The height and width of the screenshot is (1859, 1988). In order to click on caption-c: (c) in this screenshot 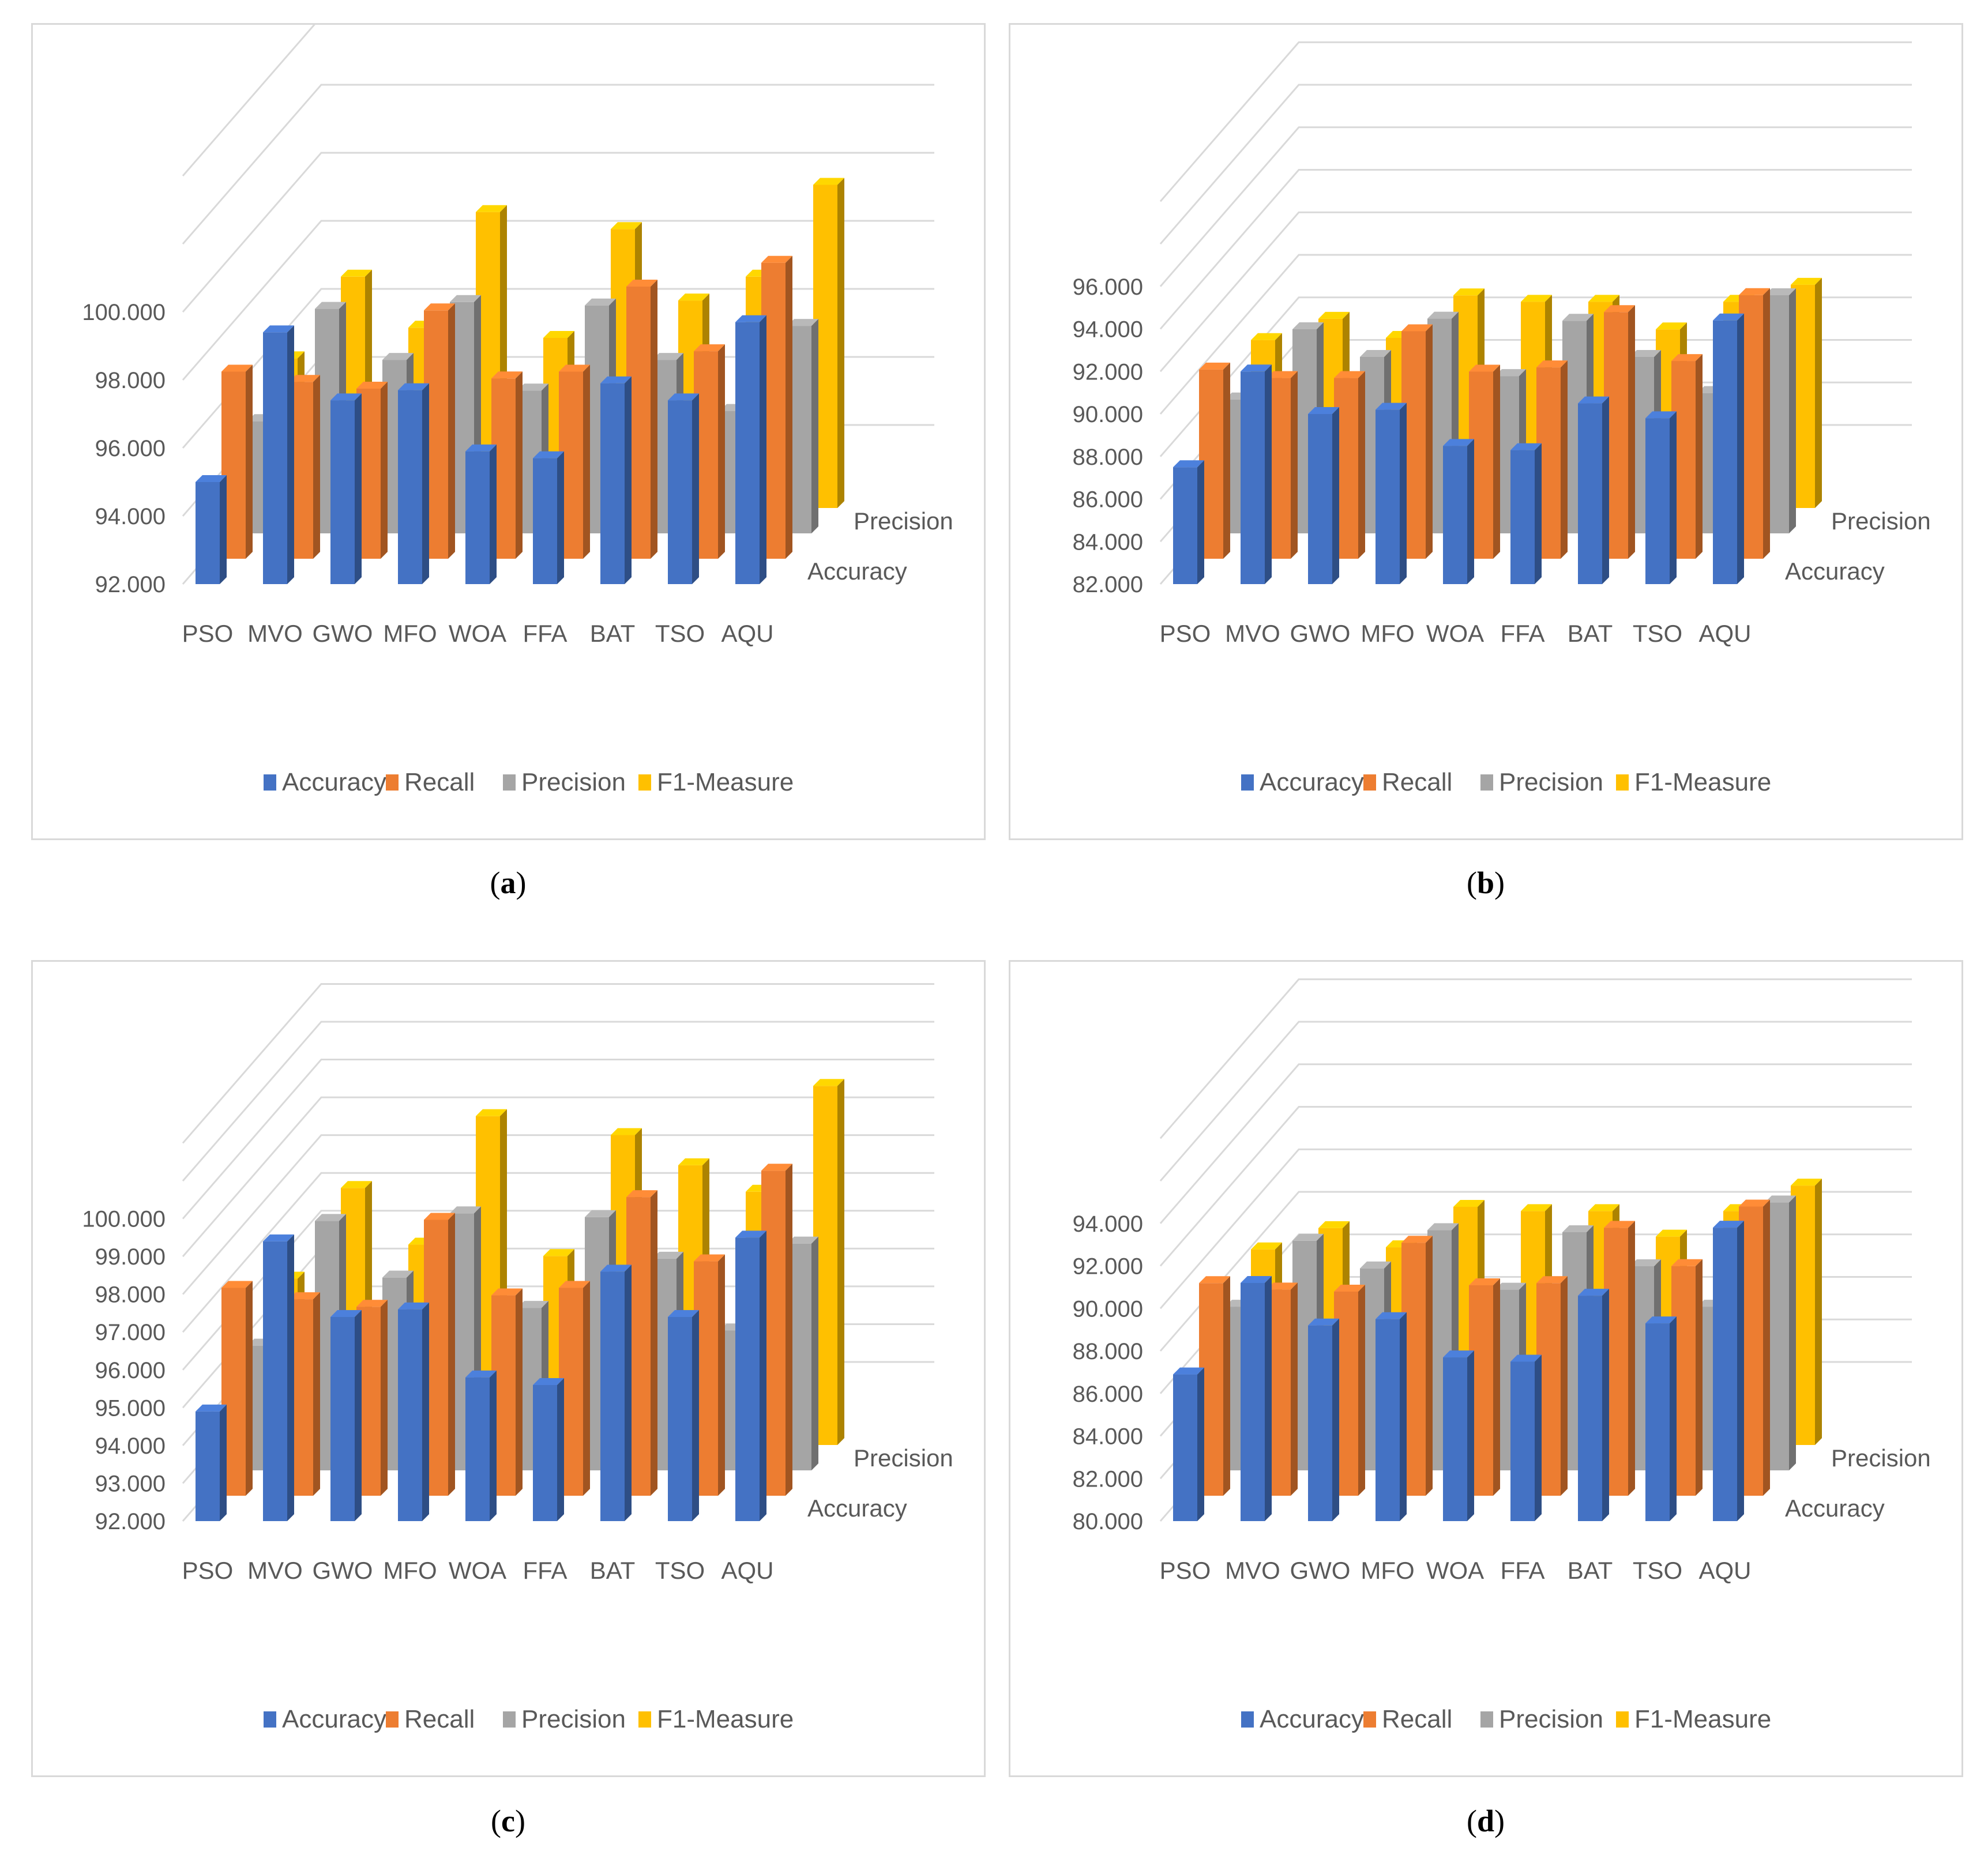, I will do `click(508, 1821)`.